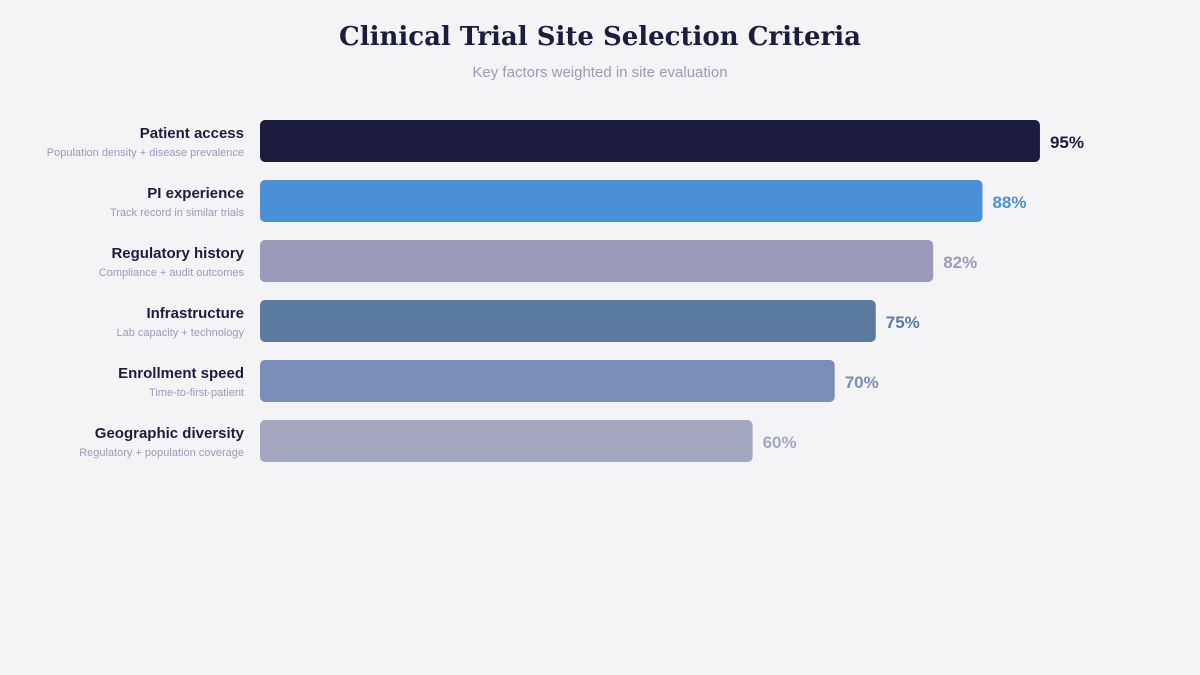 The height and width of the screenshot is (675, 1200). I want to click on category-label: Regulatory history, so click(177, 253).